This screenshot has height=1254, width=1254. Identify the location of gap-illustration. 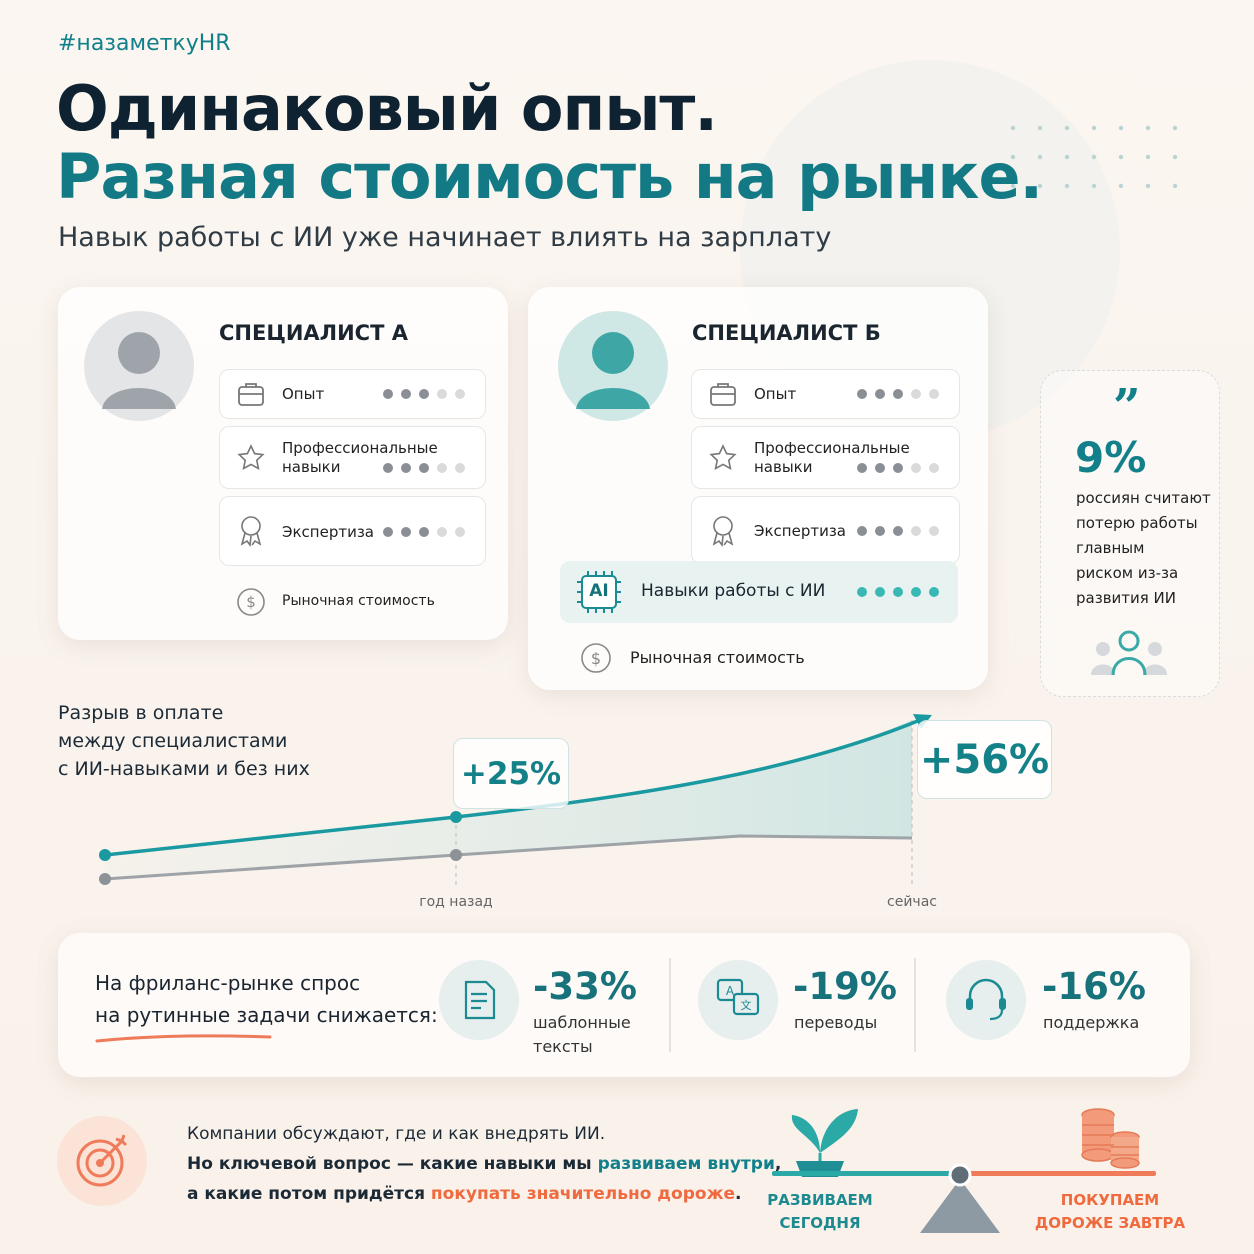
(515, 799).